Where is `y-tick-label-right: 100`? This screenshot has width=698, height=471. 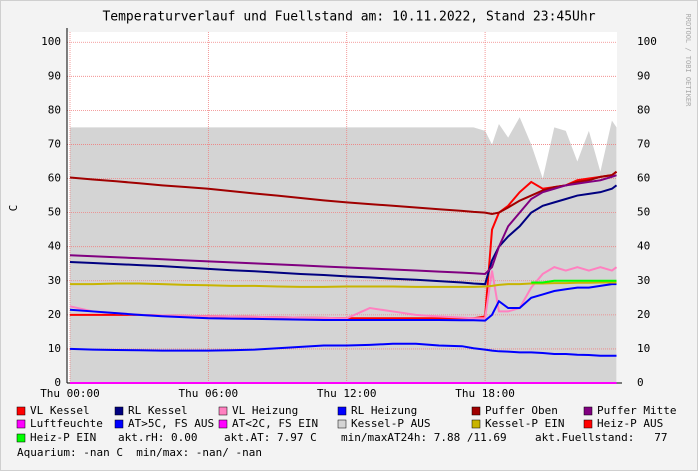
y-tick-label-right: 100 is located at coordinates (647, 41).